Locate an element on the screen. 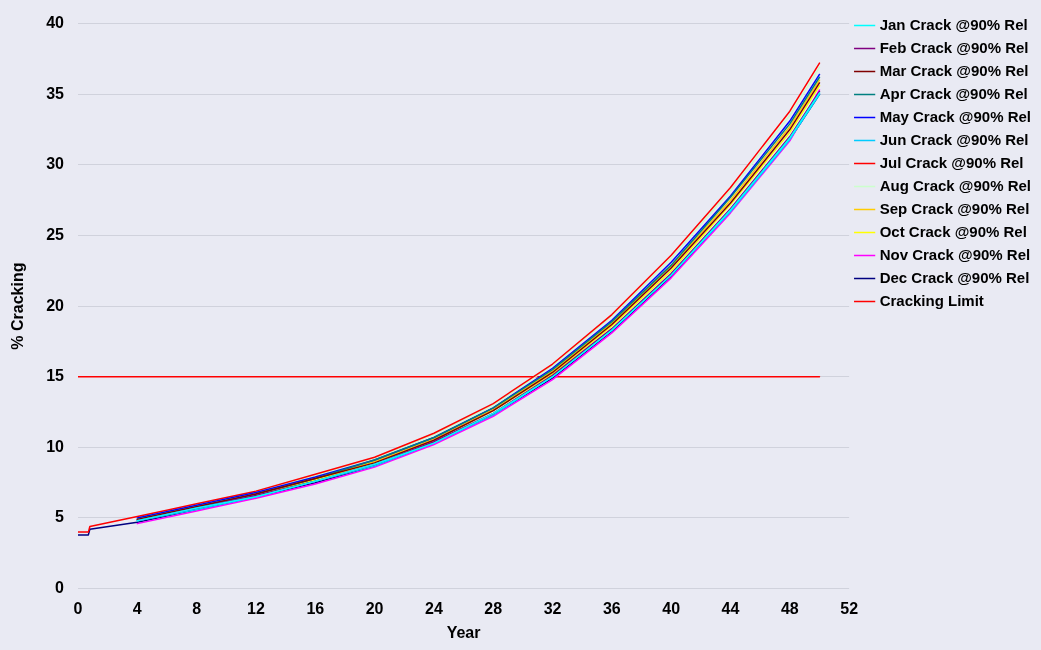  legend-label: Aug Crack @90% Rel is located at coordinates (955, 185).